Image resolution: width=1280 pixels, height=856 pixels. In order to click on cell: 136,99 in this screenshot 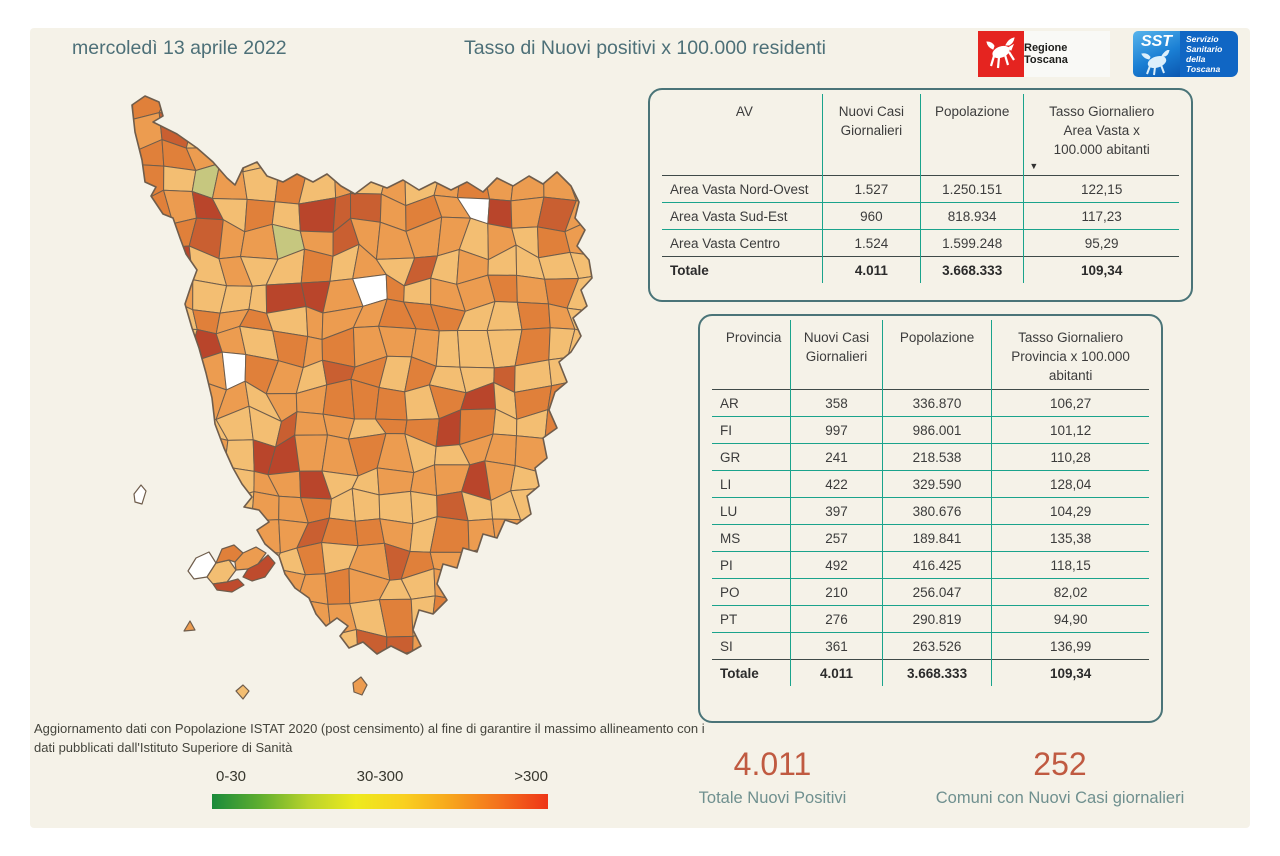, I will do `click(1070, 646)`.